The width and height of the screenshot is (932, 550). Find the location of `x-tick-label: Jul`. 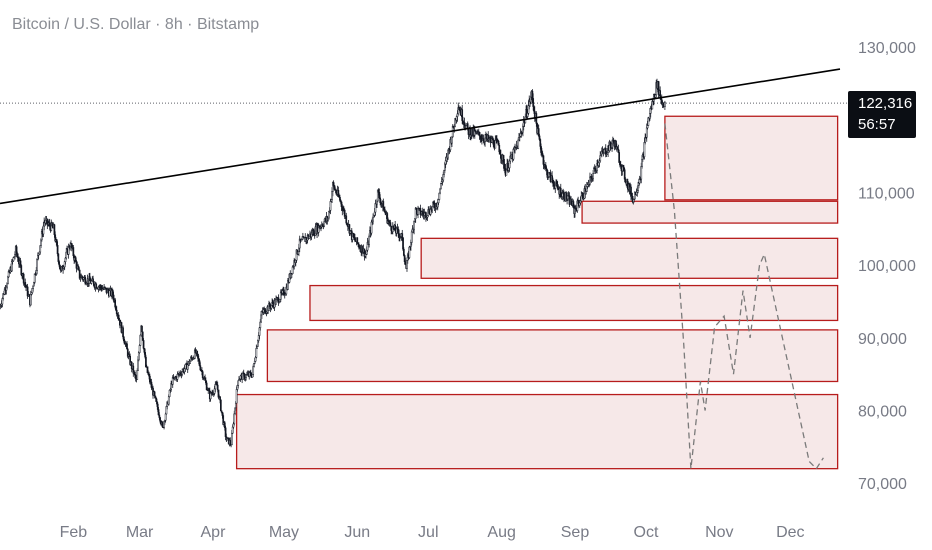

x-tick-label: Jul is located at coordinates (428, 532).